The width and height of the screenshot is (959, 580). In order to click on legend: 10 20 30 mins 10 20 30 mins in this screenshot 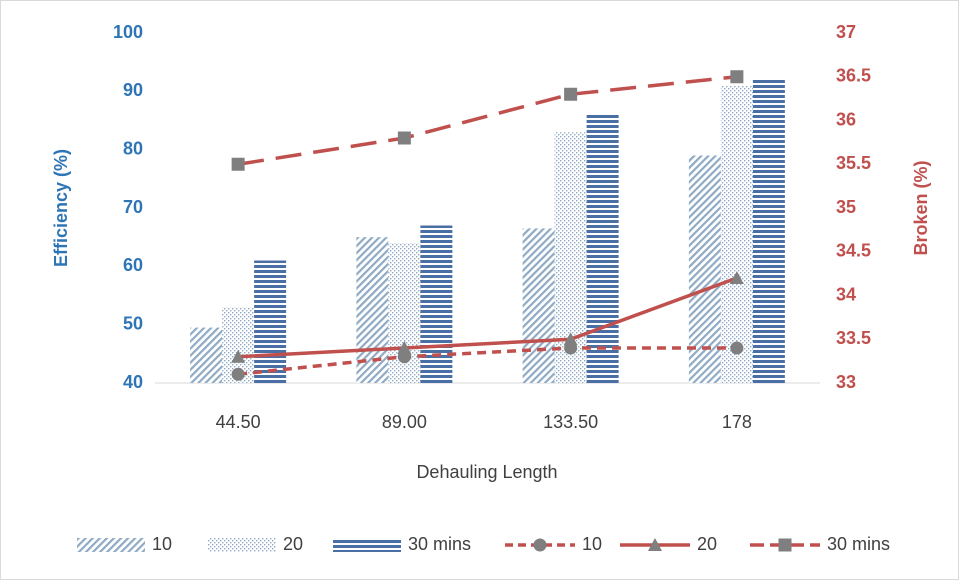, I will do `click(483, 544)`.